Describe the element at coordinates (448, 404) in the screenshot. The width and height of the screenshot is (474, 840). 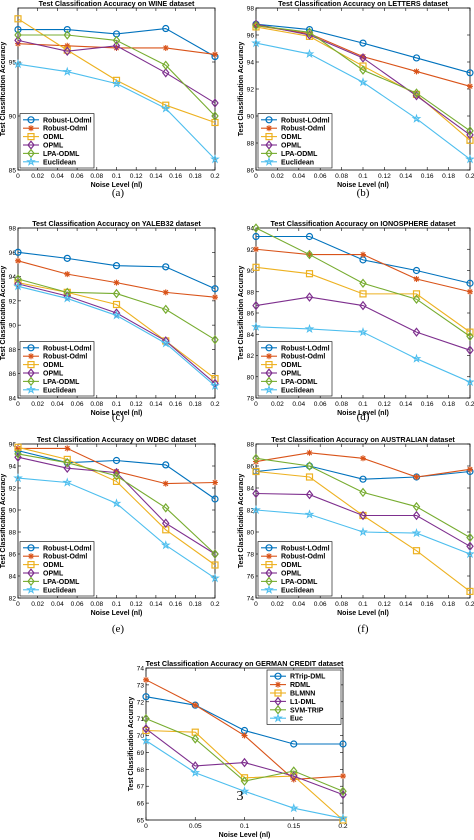
I see `x-tick-label: 0.18` at that location.